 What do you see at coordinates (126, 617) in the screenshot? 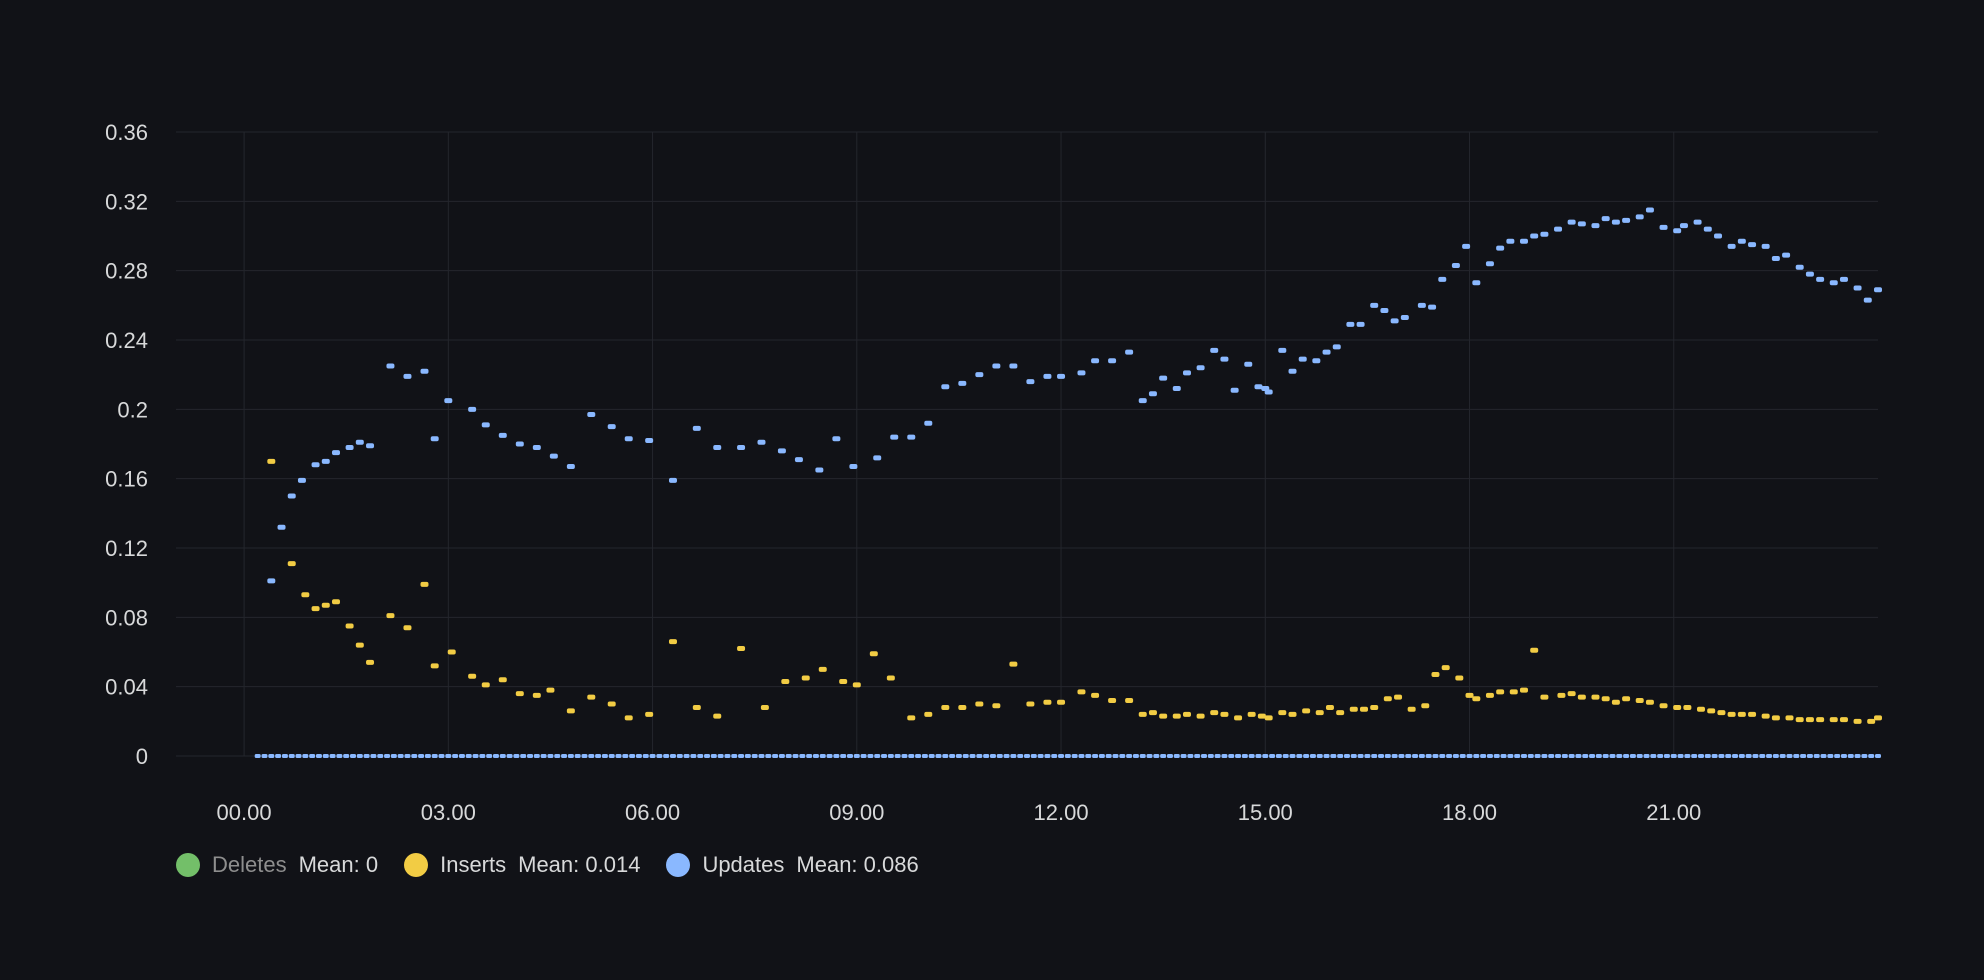
I see `y-tick-label: 0.08` at bounding box center [126, 617].